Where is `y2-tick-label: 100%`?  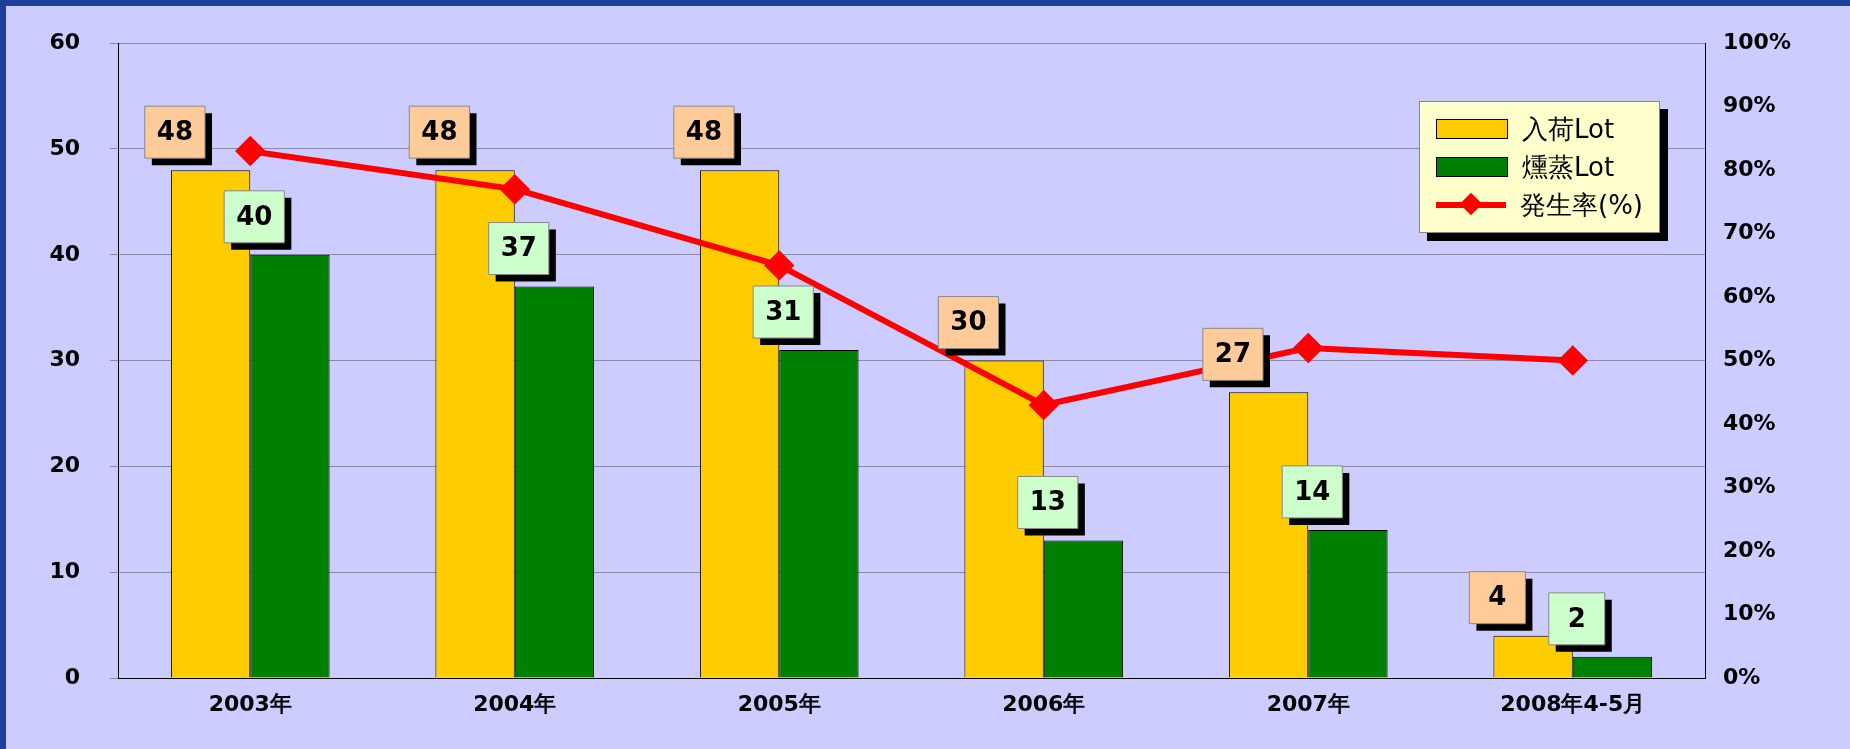
y2-tick-label: 100% is located at coordinates (1757, 41).